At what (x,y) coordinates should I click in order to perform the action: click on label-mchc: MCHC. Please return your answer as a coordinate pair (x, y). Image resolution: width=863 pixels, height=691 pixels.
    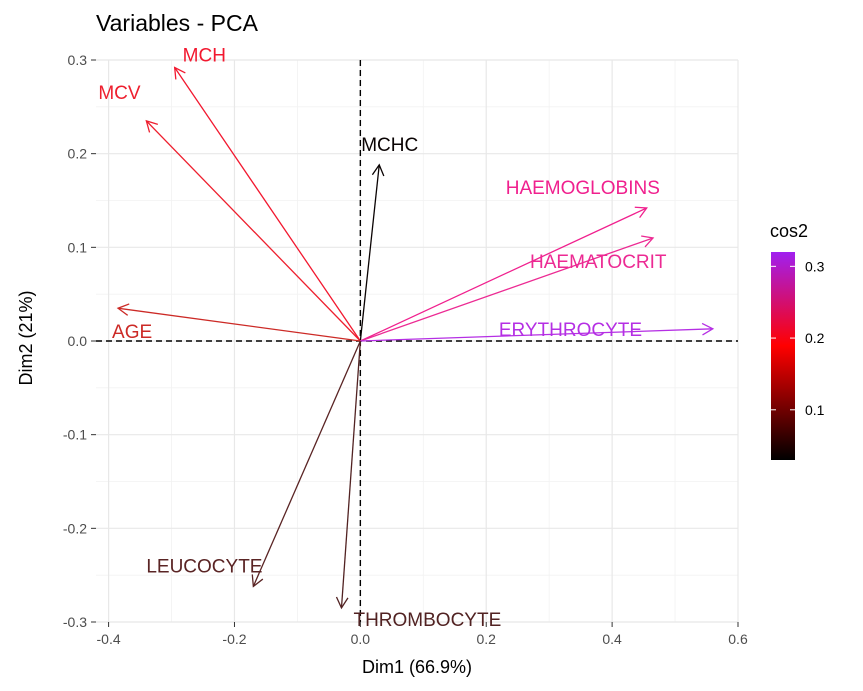
    Looking at the image, I should click on (389, 145).